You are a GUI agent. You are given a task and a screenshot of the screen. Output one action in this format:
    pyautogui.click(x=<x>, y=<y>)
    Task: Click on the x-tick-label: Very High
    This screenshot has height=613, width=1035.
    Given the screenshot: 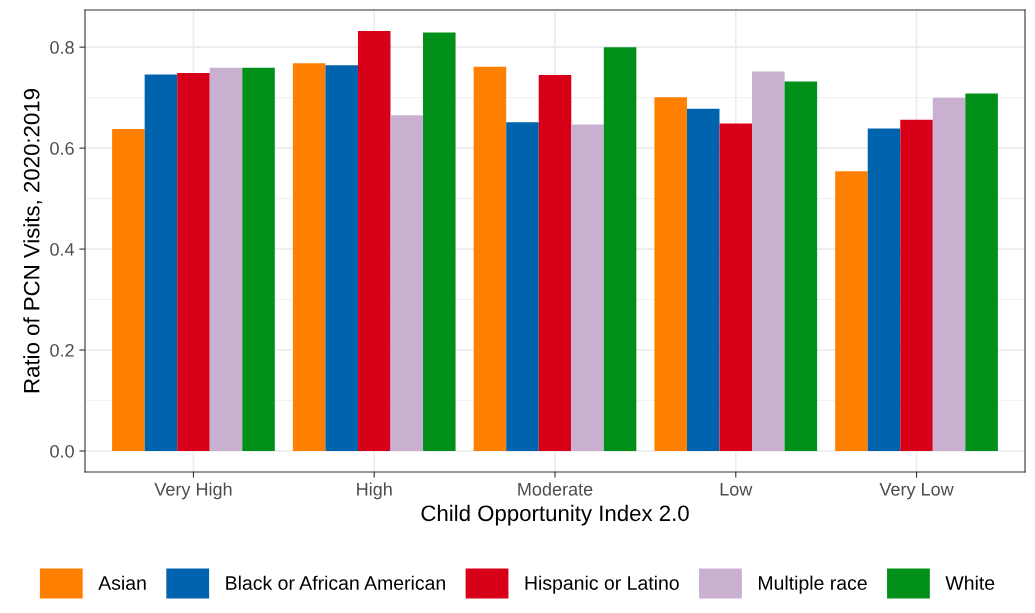 What is the action you would take?
    pyautogui.click(x=193, y=491)
    